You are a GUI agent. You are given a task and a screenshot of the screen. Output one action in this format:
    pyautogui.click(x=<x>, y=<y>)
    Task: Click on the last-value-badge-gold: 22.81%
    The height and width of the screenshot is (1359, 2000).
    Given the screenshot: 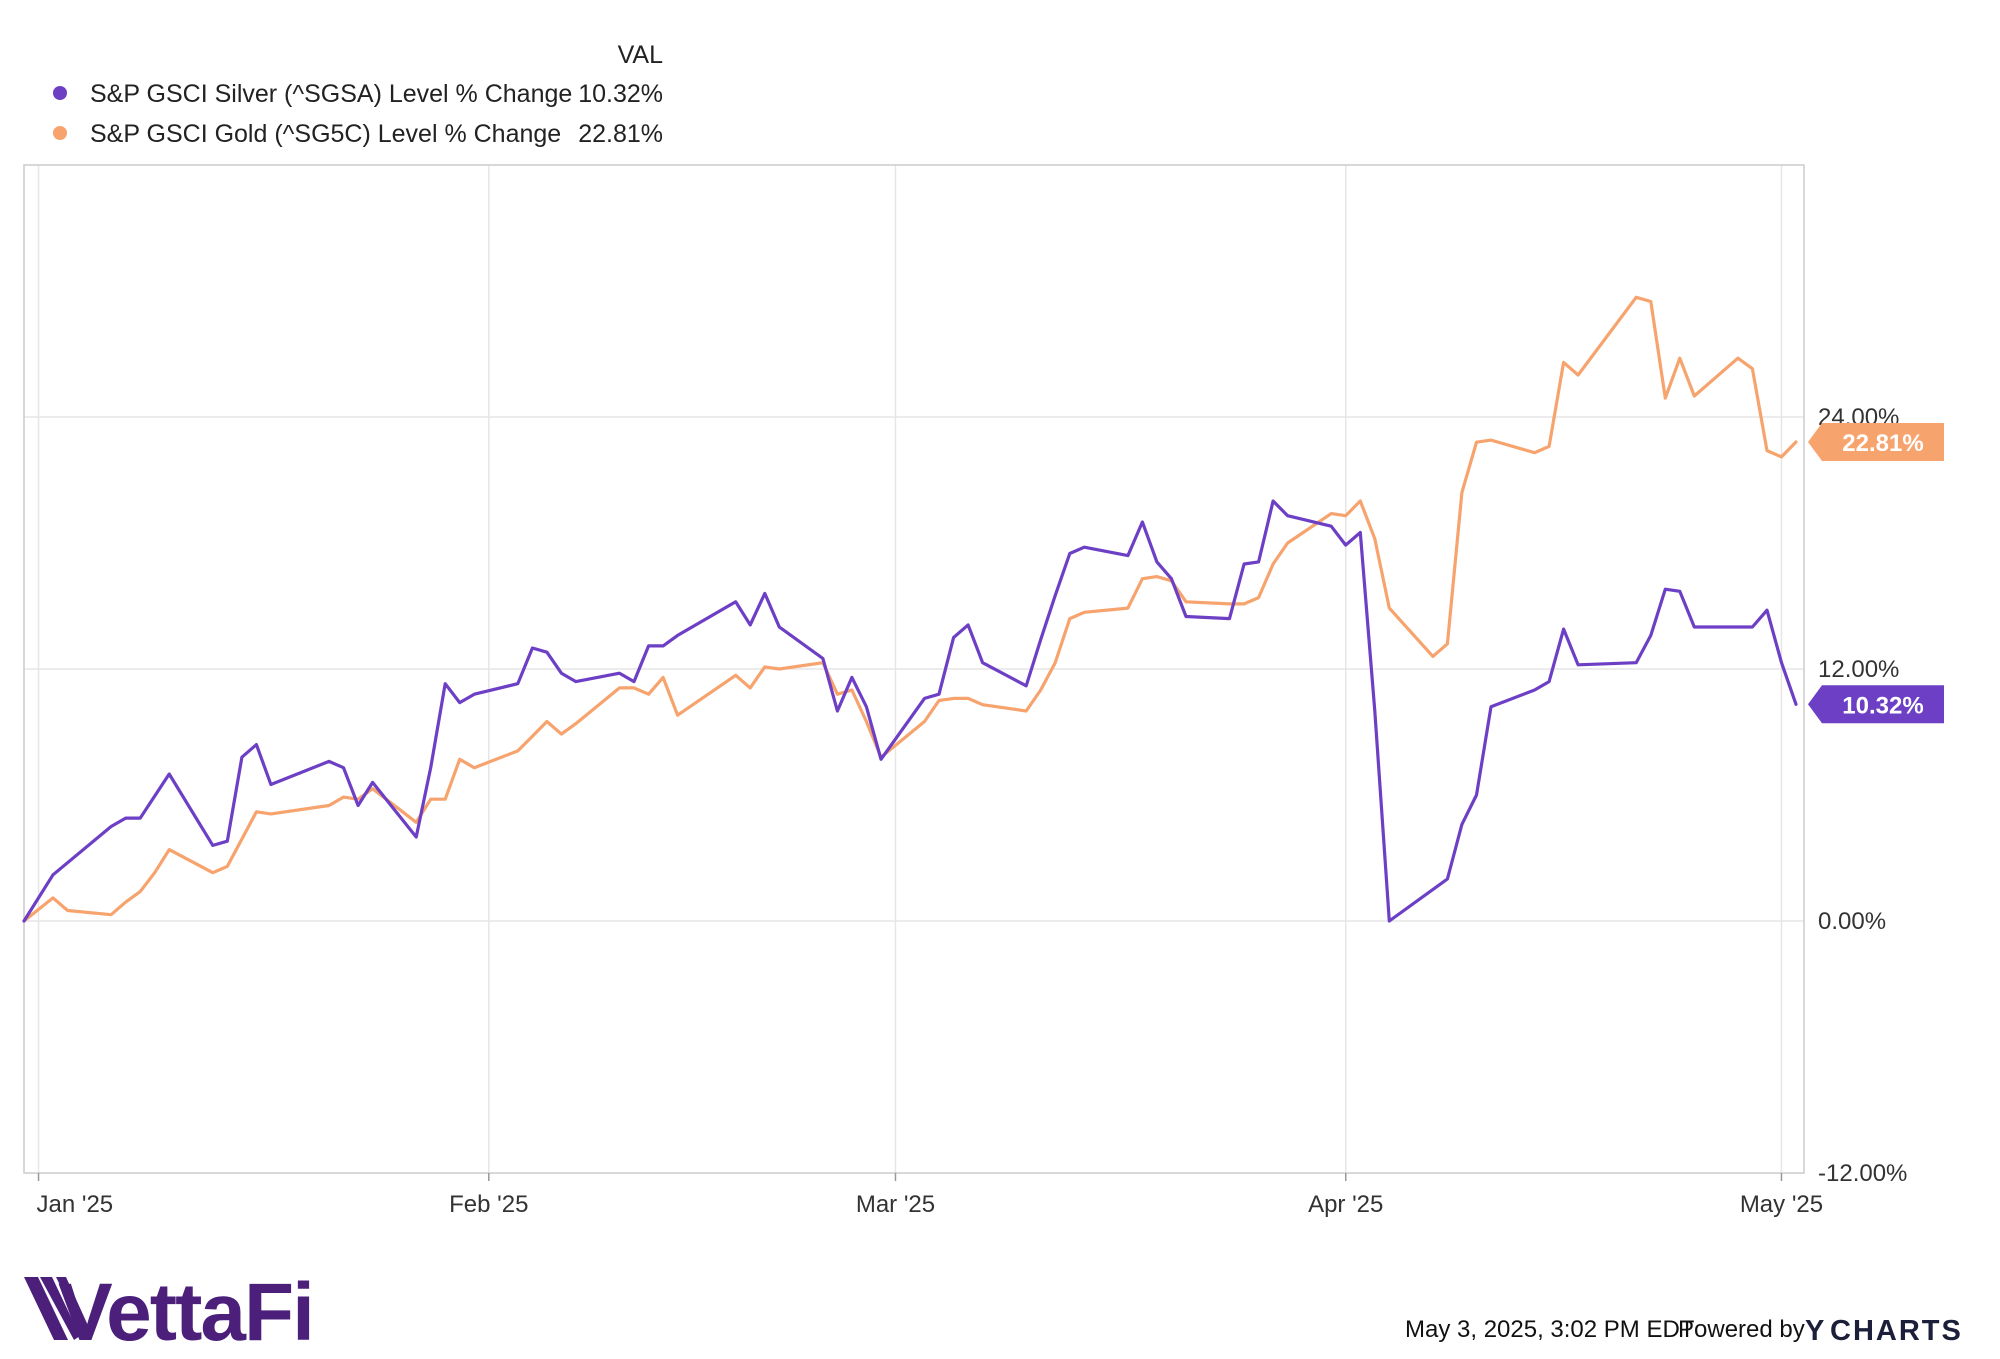 What is the action you would take?
    pyautogui.click(x=1876, y=441)
    